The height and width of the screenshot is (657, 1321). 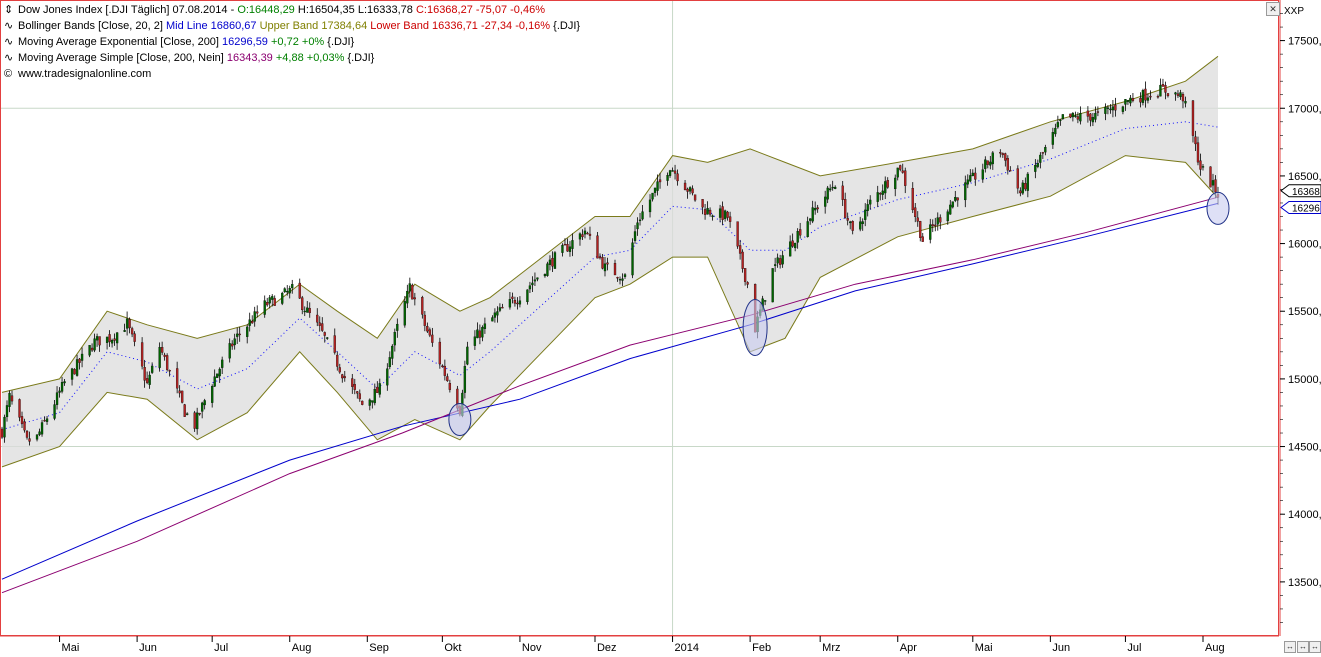 What do you see at coordinates (148, 648) in the screenshot?
I see `x-tick-label: Jun` at bounding box center [148, 648].